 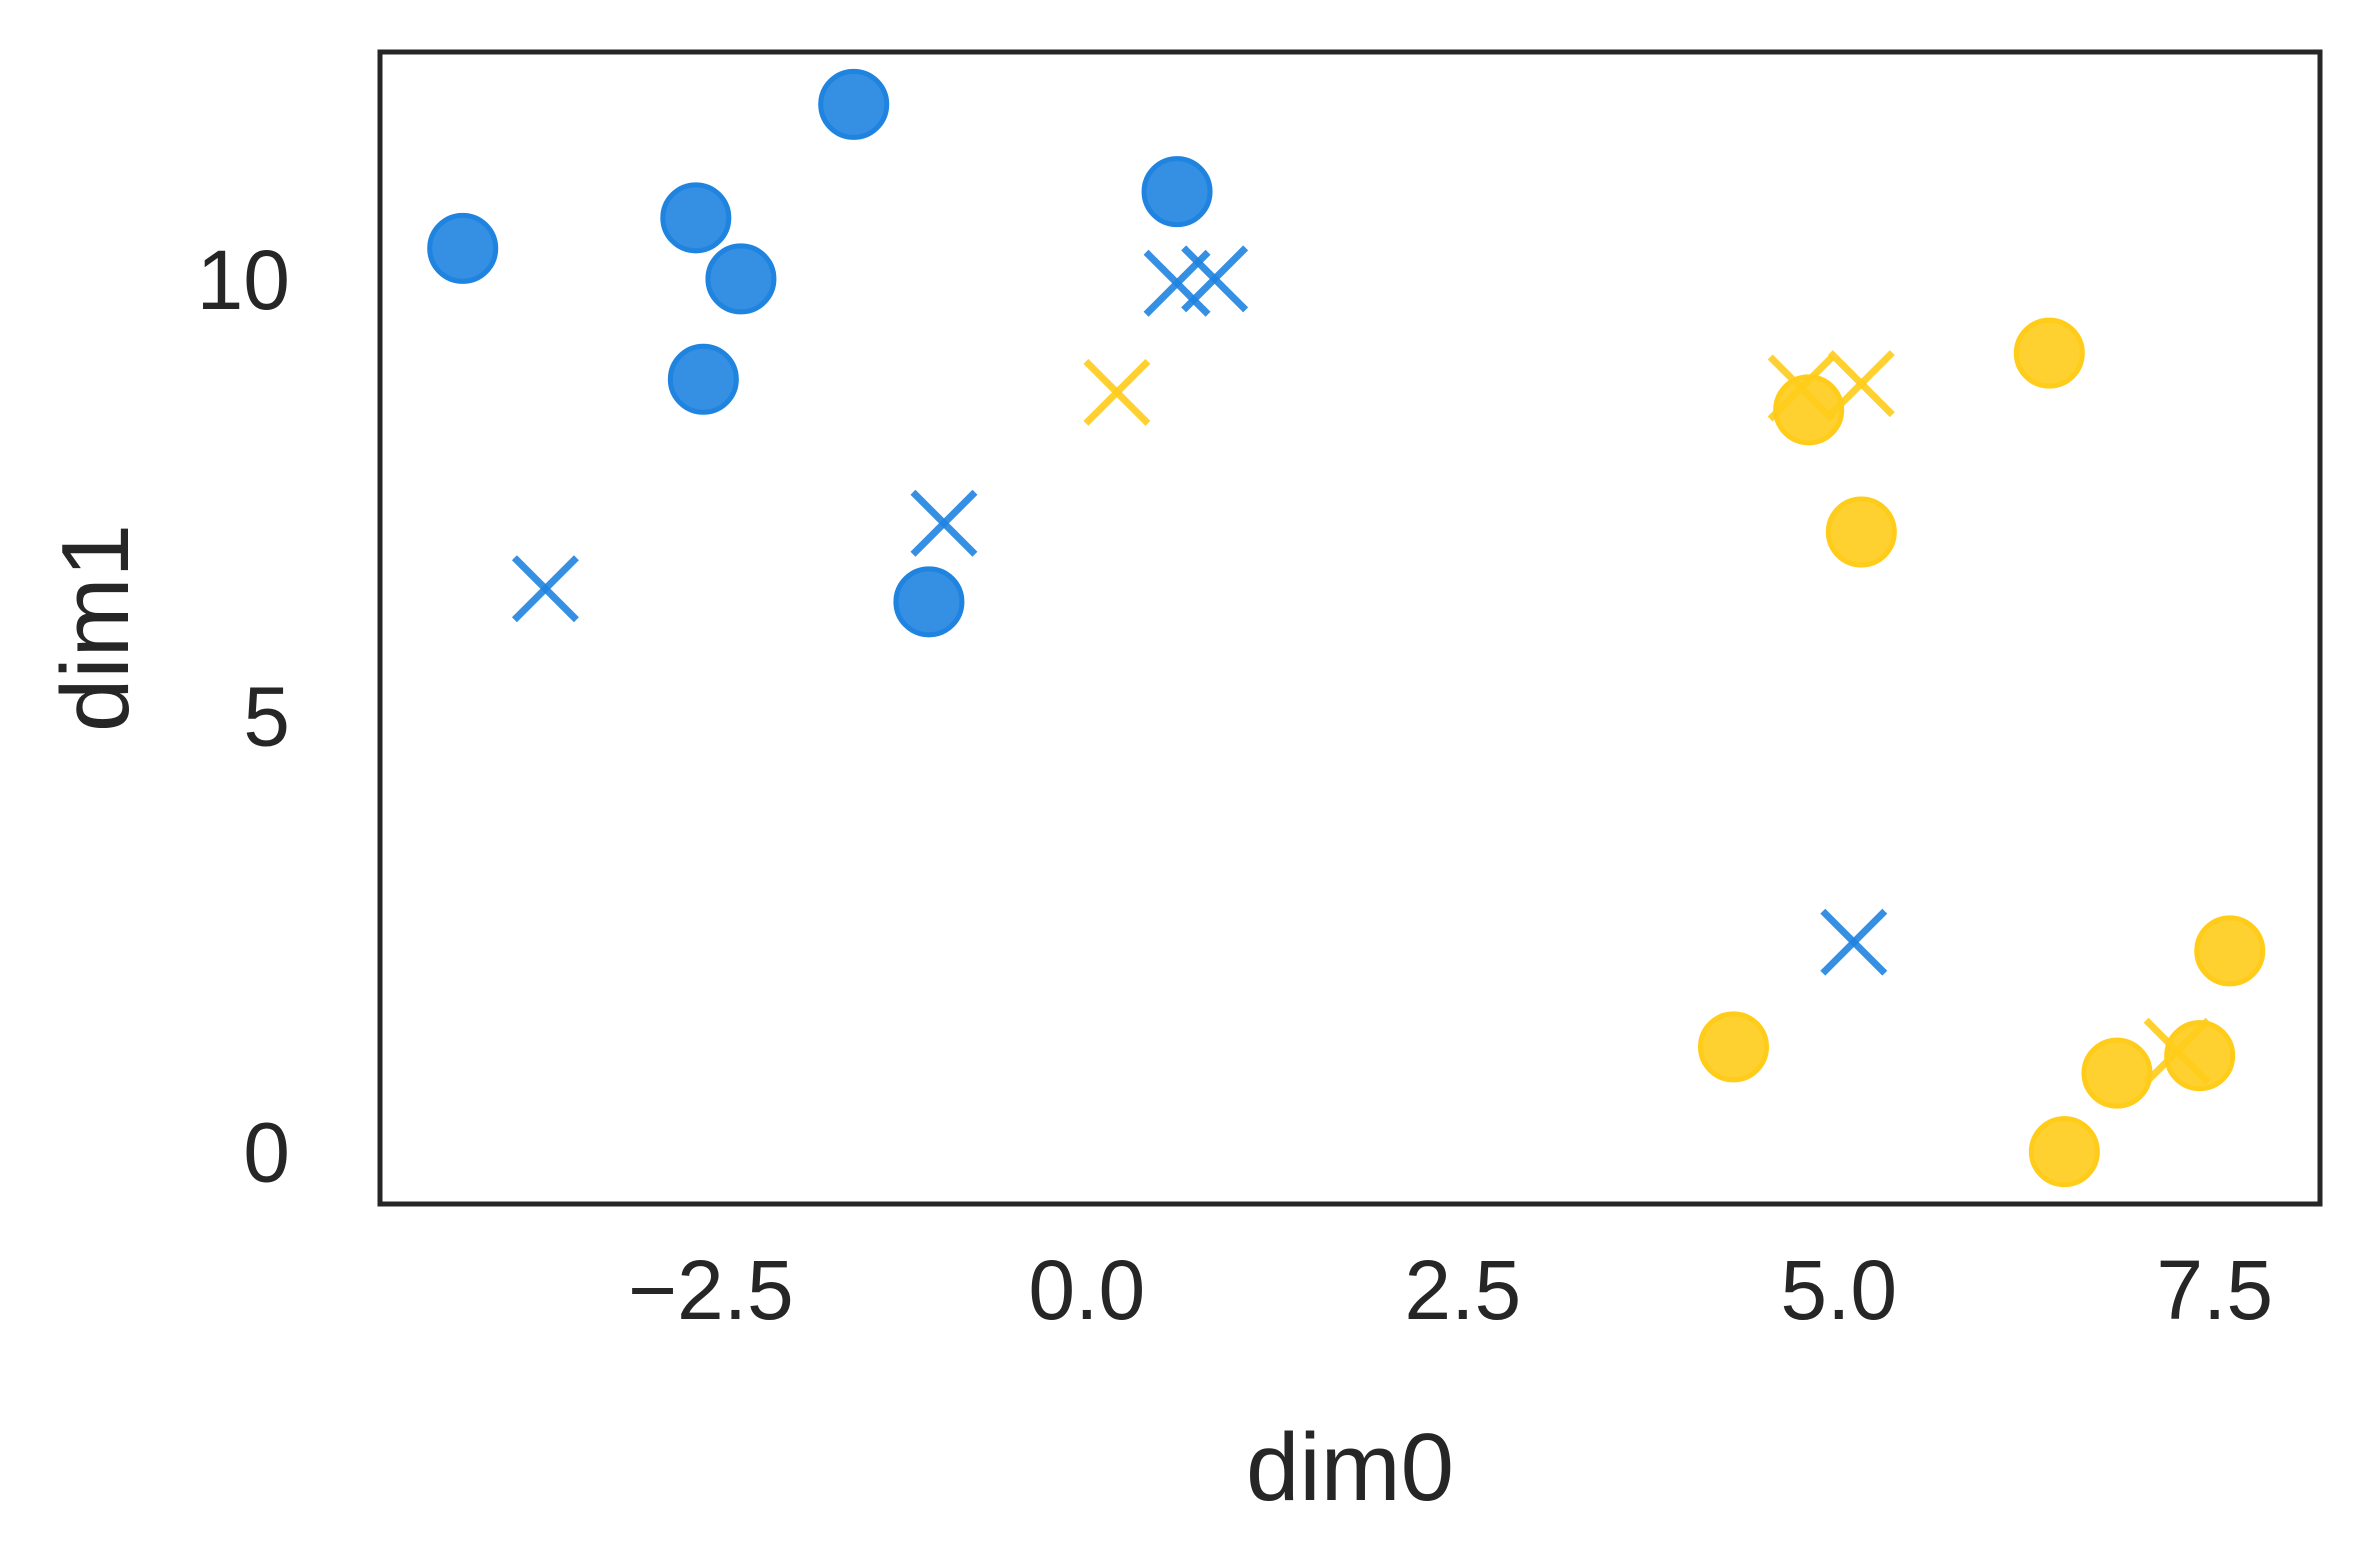 What do you see at coordinates (95, 628) in the screenshot?
I see `y-axis-label: dim1` at bounding box center [95, 628].